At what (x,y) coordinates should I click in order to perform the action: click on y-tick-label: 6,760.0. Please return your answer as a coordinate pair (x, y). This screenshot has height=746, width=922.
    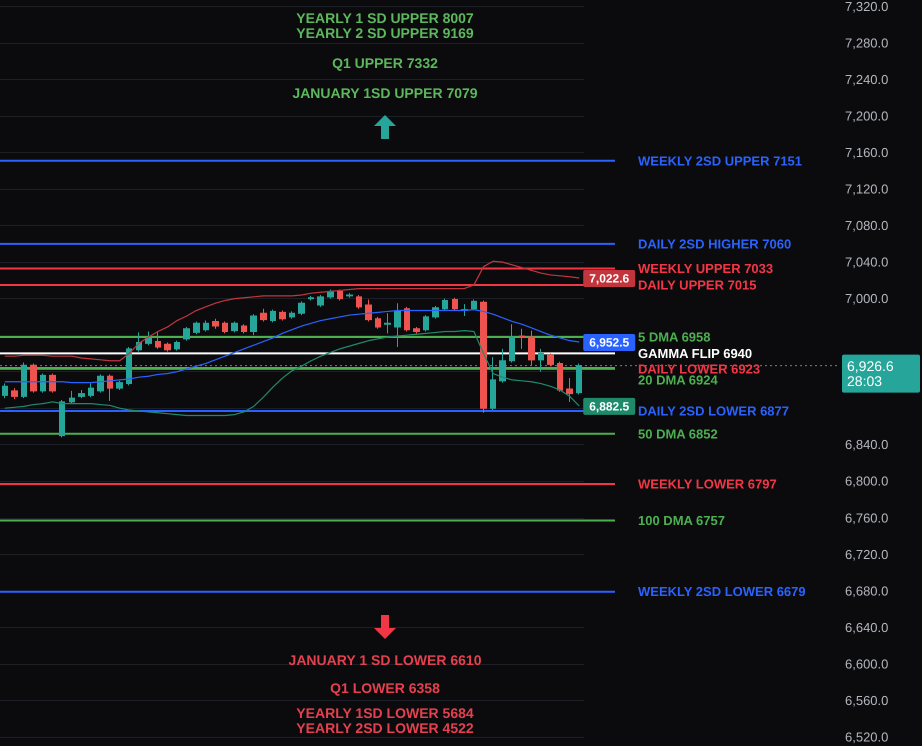
    Looking at the image, I should click on (866, 518).